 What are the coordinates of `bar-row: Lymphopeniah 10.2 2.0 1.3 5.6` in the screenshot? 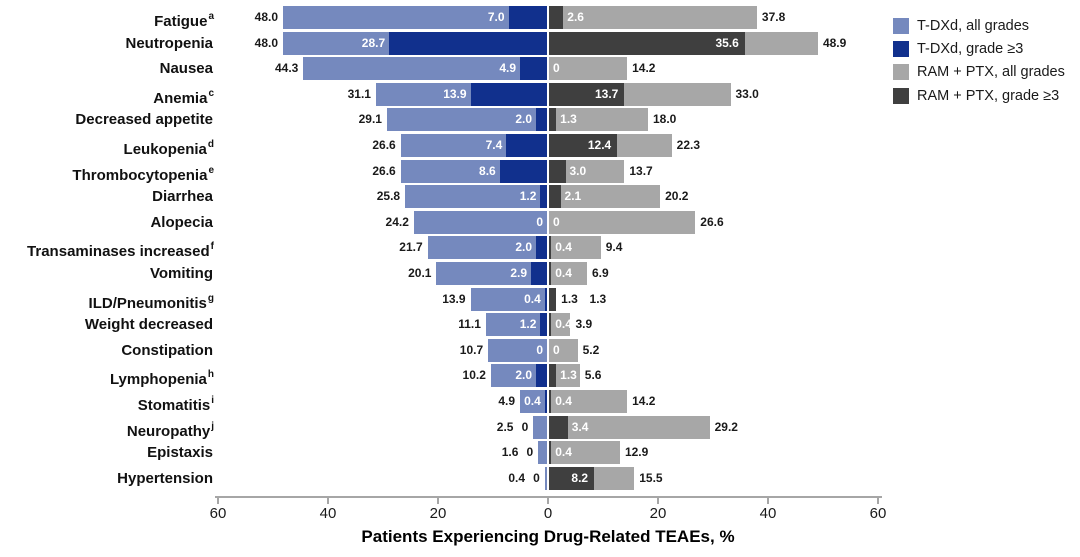 It's located at (540, 376).